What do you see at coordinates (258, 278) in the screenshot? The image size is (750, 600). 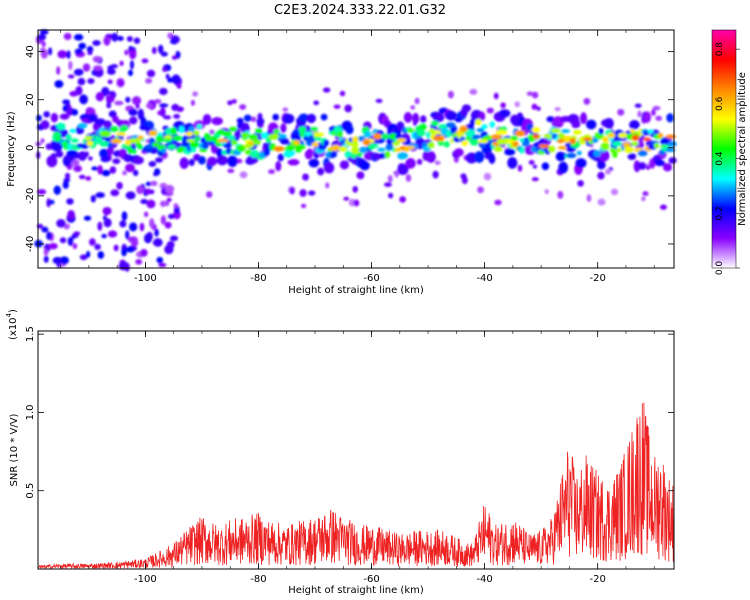 I see `spectrogram-x-tick-label: -80` at bounding box center [258, 278].